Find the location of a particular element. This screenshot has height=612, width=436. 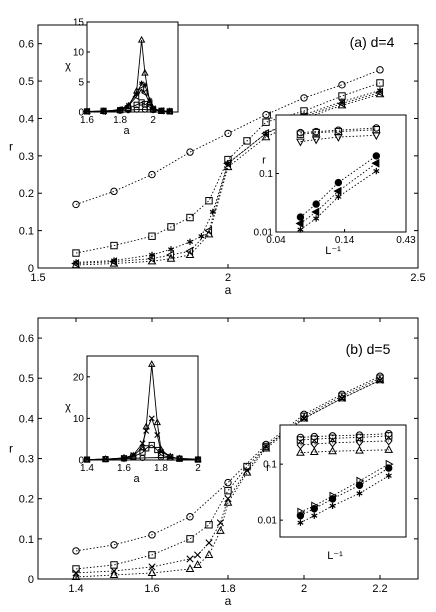

inset-scaling: 0.01 0.1 L⁻¹ r is located at coordinates (332, 493).